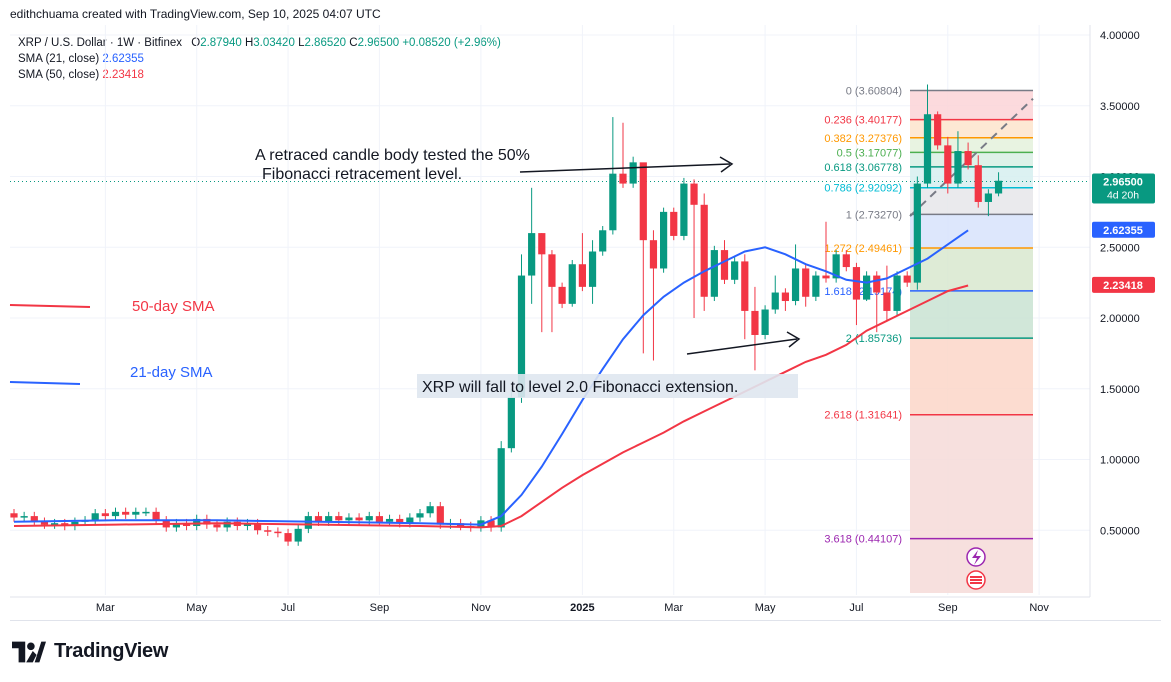 Image resolution: width=1171 pixels, height=682 pixels. I want to click on y-tick-label: 1.00000, so click(1120, 461).